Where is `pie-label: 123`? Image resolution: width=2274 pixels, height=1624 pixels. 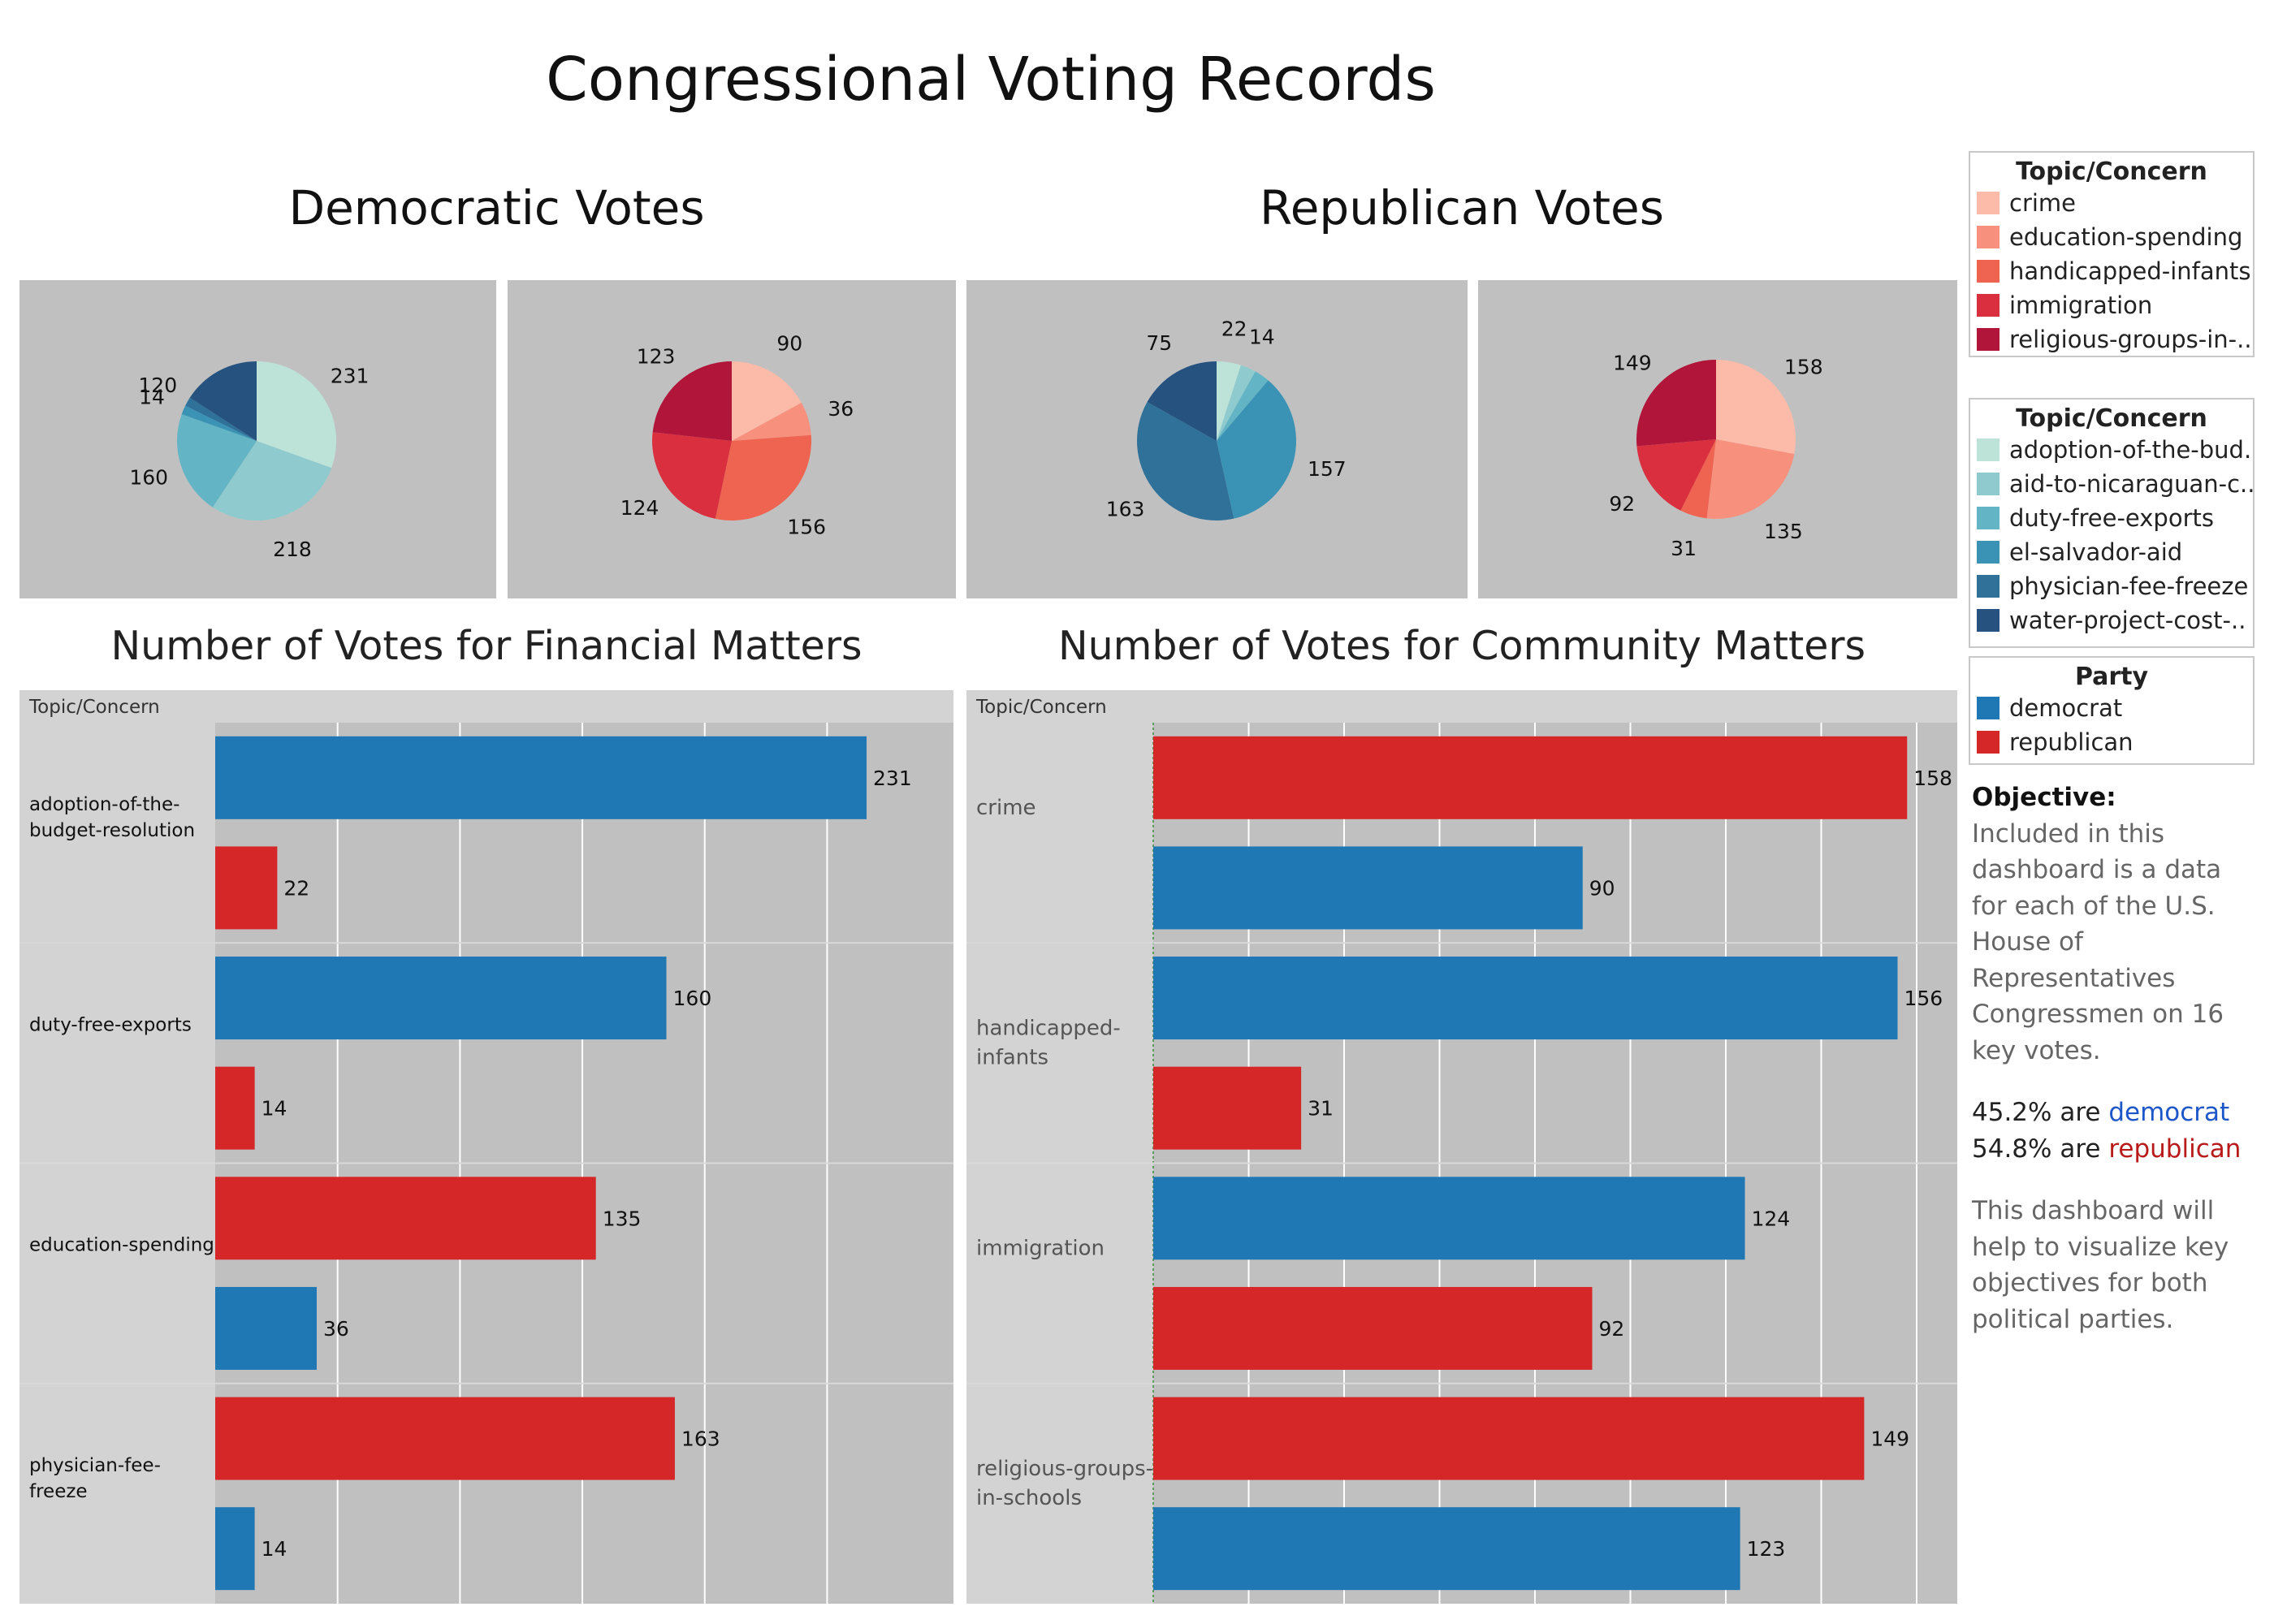
pie-label: 123 is located at coordinates (656, 357).